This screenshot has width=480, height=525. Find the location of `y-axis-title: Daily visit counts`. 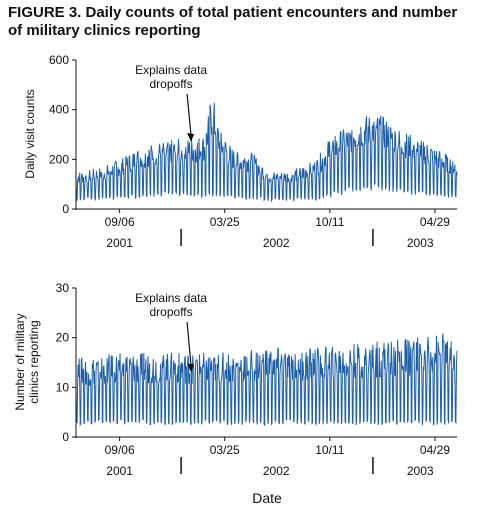

y-axis-title: Daily visit counts is located at coordinates (30, 133).